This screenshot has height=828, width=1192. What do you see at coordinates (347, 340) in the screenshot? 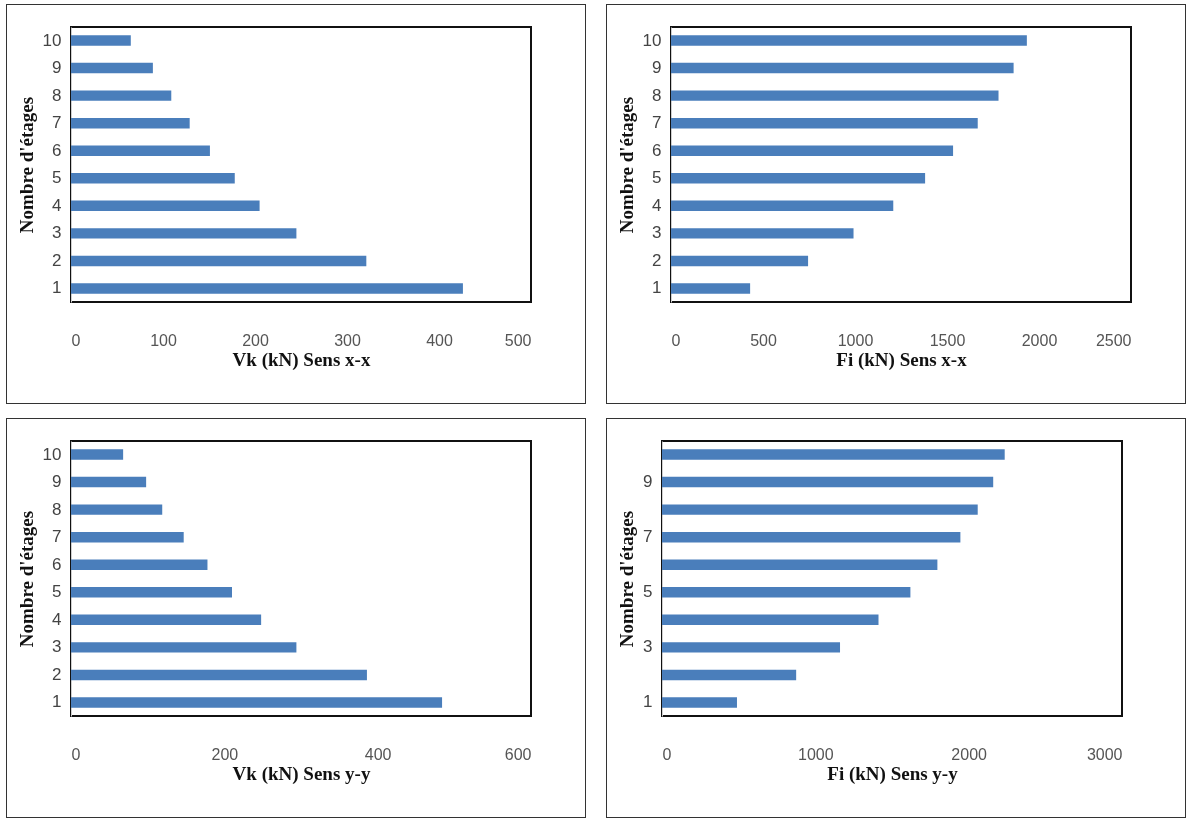
I see `x-tick-label: 300` at bounding box center [347, 340].